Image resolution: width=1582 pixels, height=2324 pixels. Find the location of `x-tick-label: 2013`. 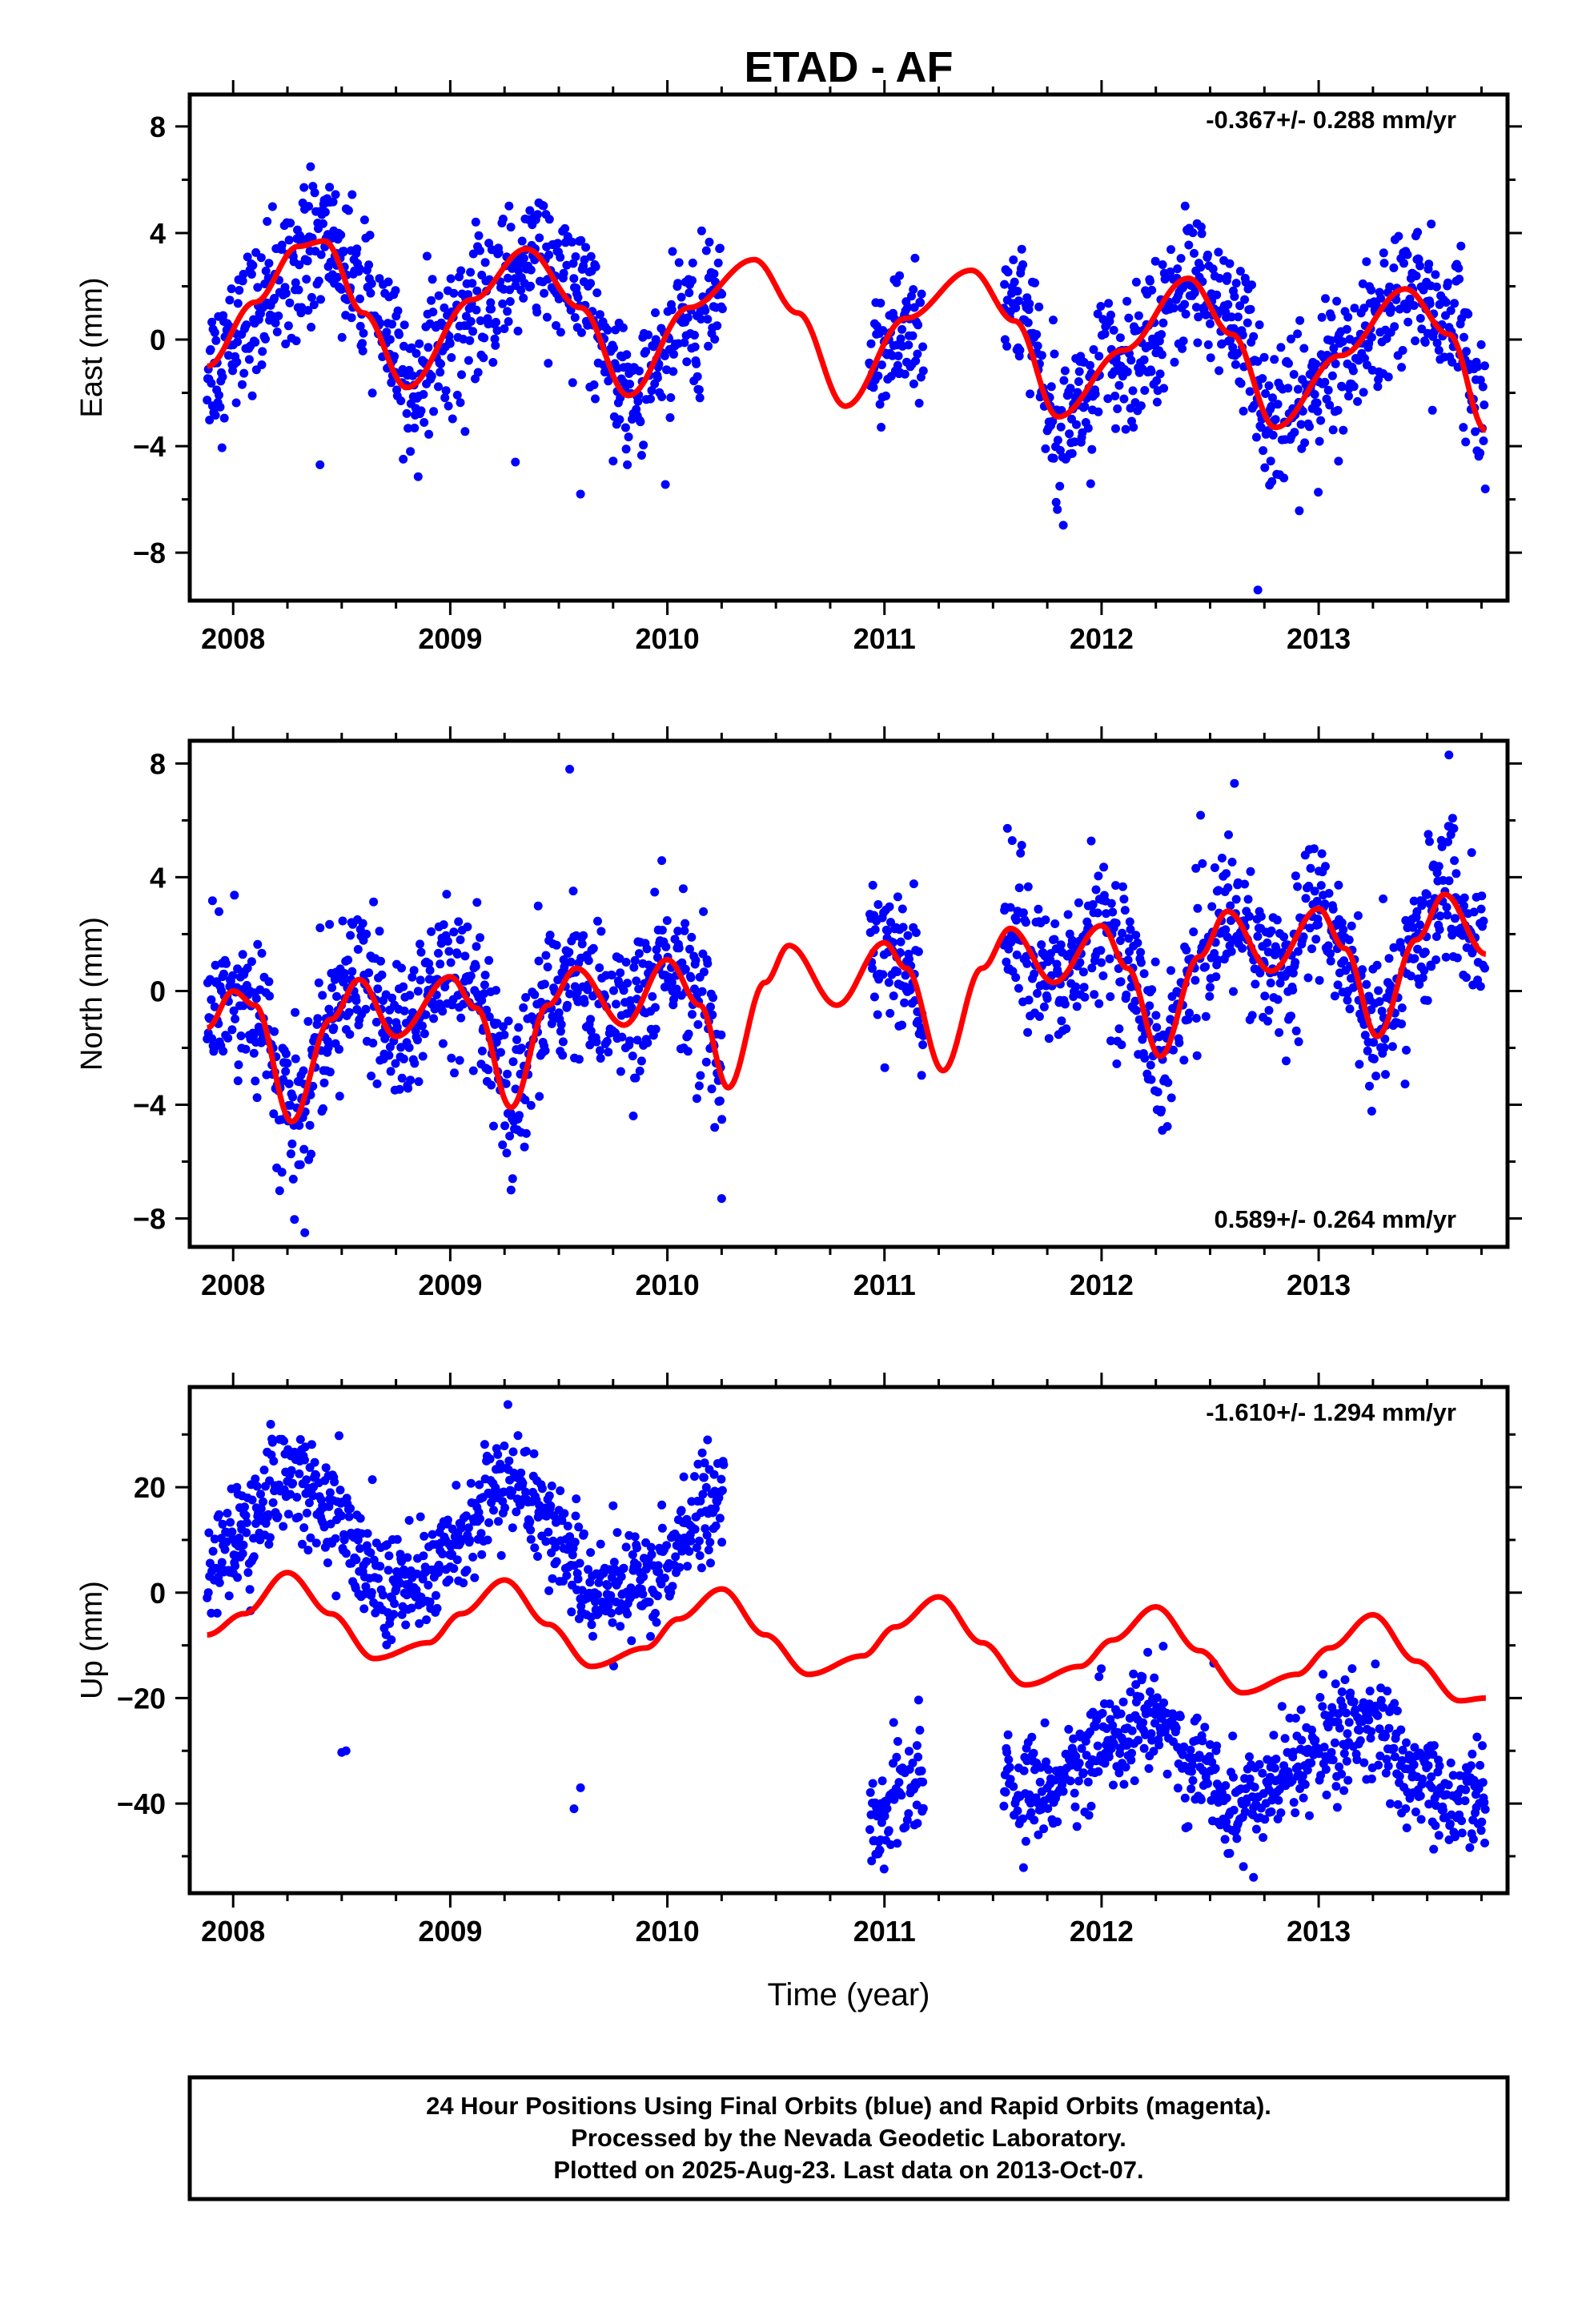

x-tick-label: 2013 is located at coordinates (1319, 1931).